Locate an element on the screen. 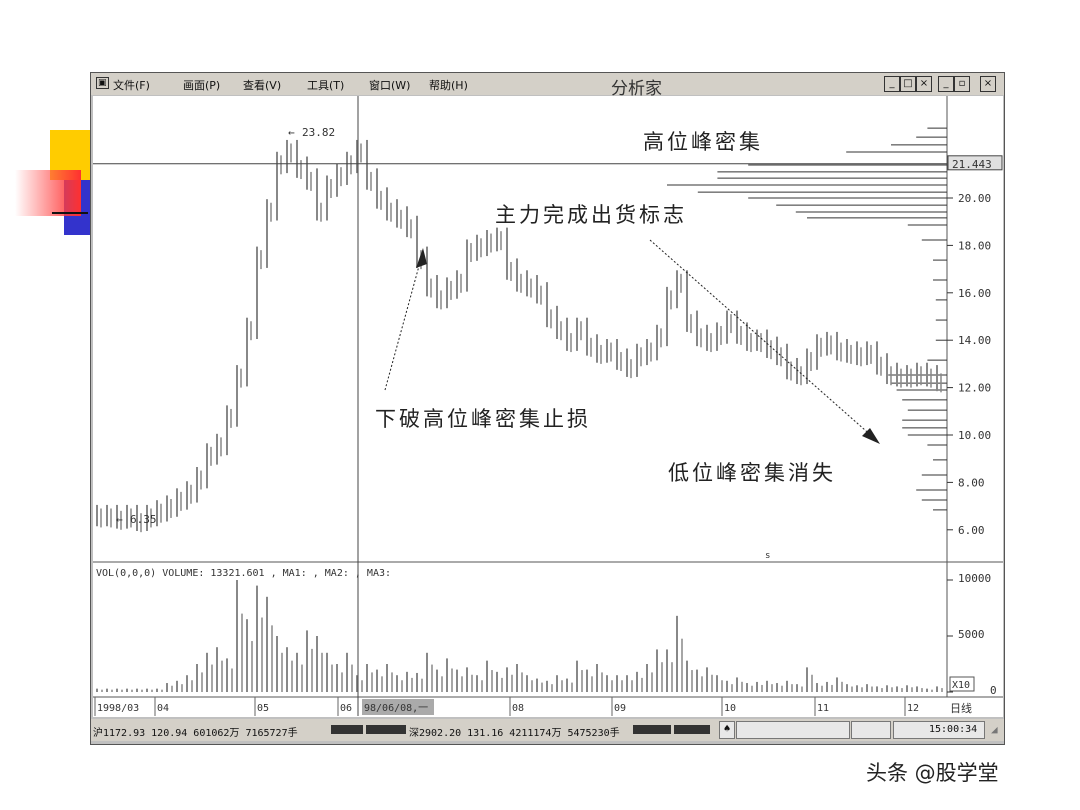 The image size is (1080, 810). crosshair-price-box is located at coordinates (975, 163).